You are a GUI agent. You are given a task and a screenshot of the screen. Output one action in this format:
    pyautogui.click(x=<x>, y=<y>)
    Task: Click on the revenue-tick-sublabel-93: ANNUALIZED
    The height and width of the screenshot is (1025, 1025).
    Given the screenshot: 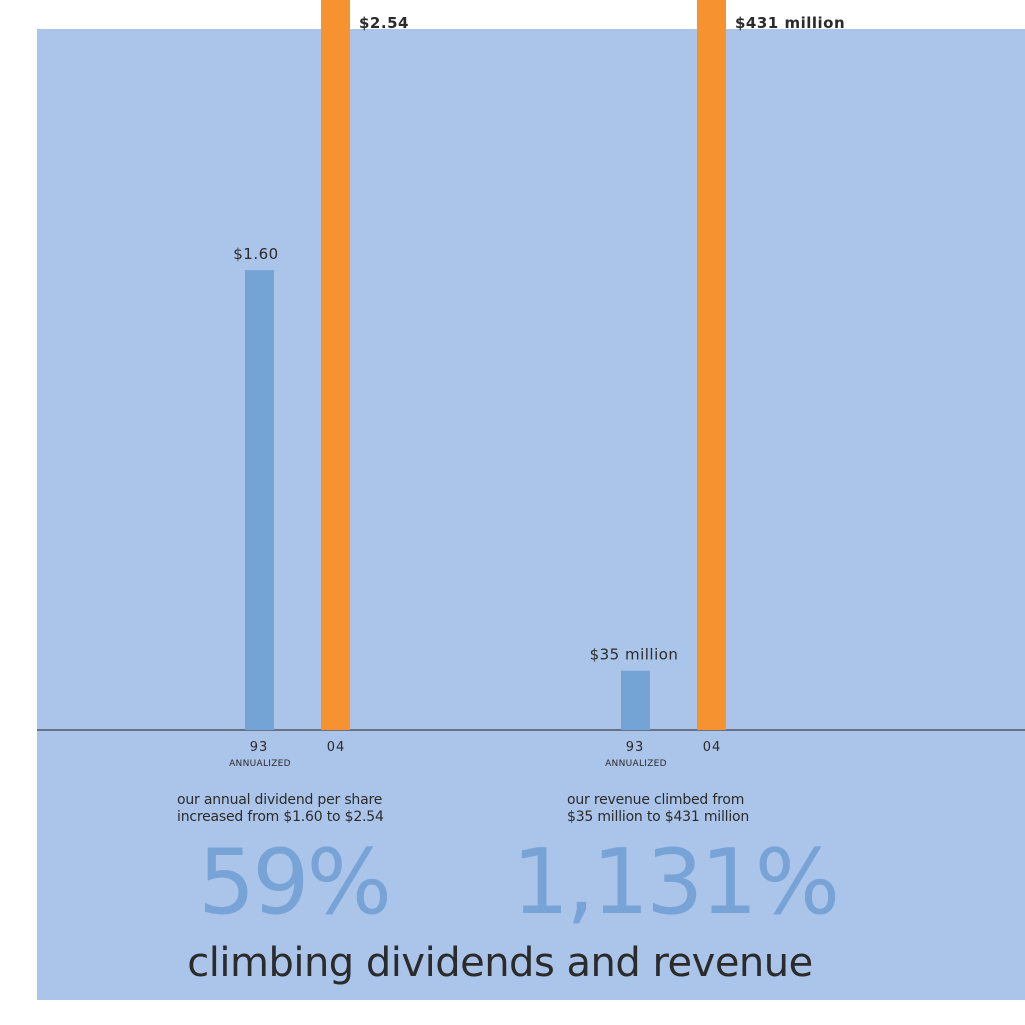 What is the action you would take?
    pyautogui.click(x=636, y=764)
    